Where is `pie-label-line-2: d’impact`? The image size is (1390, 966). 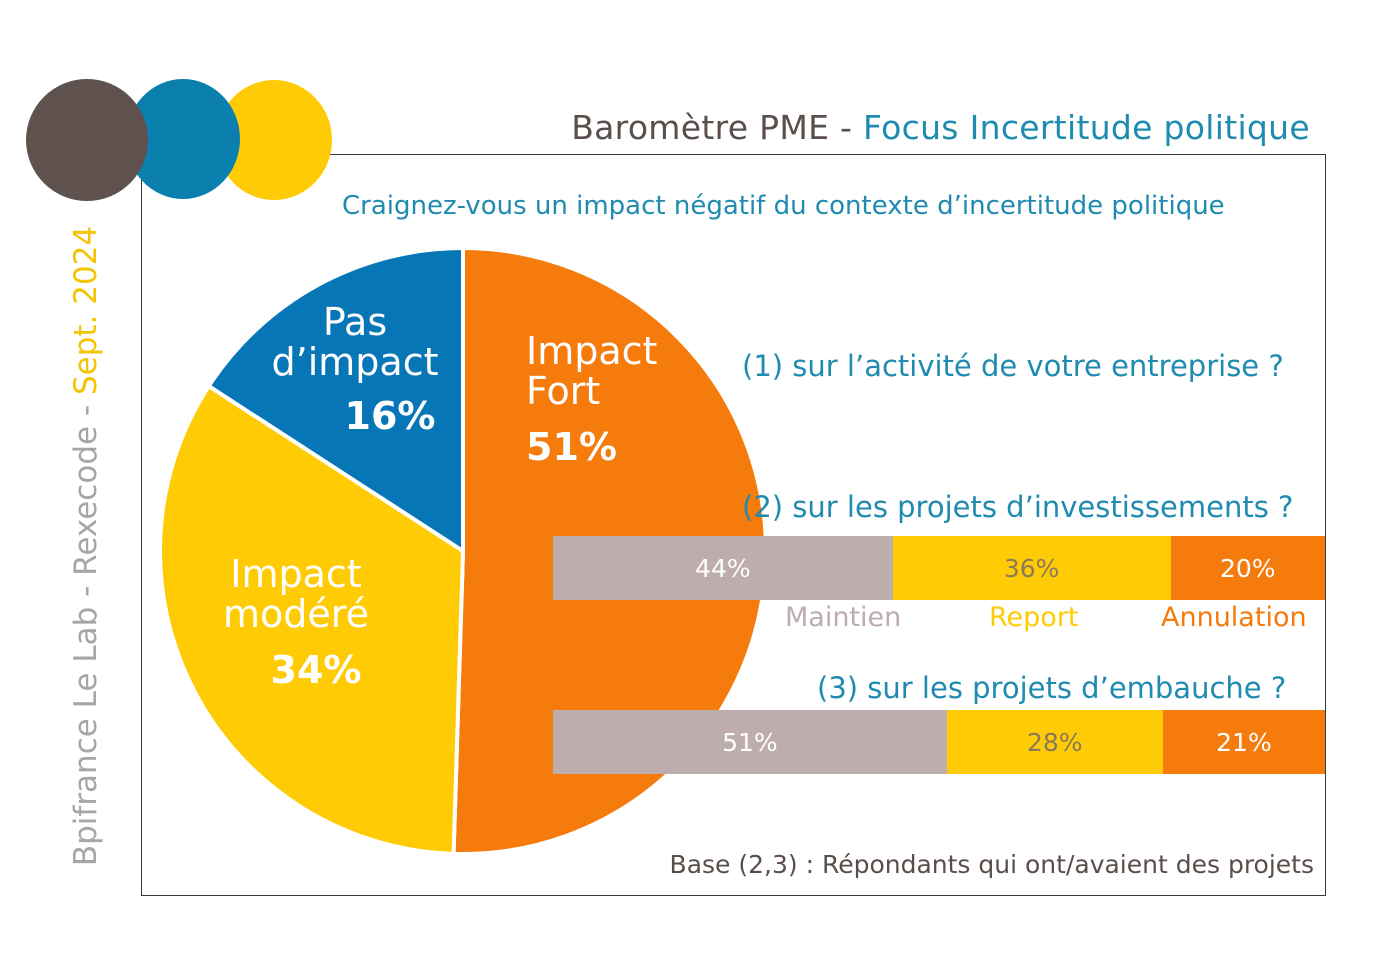
pie-label-line-2: d’impact is located at coordinates (355, 361).